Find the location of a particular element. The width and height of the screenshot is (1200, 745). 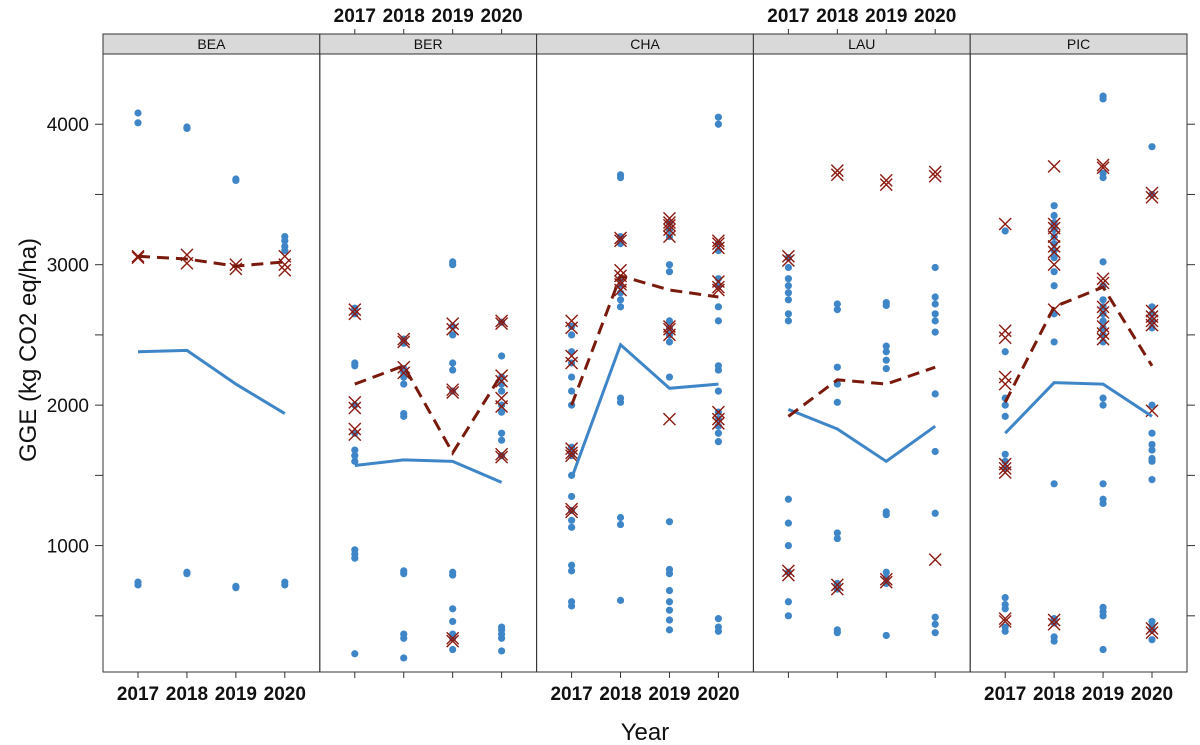

dashed-line is located at coordinates (1078, 344).